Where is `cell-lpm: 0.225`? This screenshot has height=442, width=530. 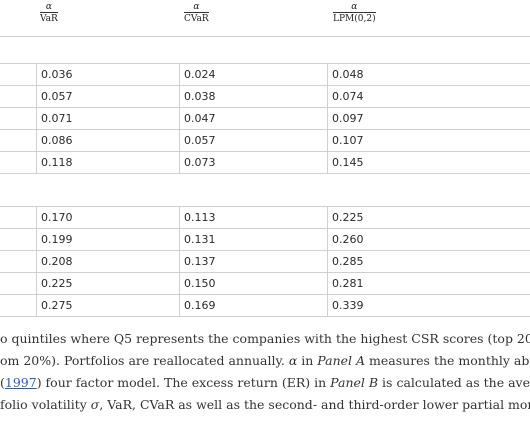 cell-lpm: 0.225 is located at coordinates (428, 217).